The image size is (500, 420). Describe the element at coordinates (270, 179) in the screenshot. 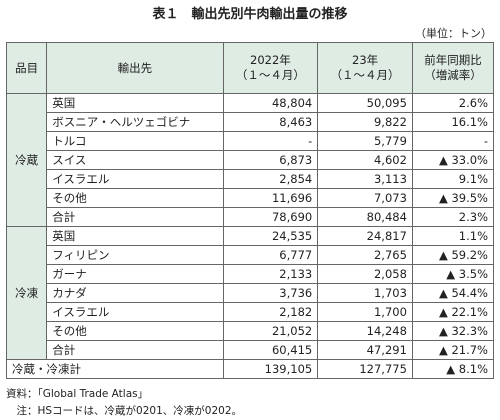

I see `value-cell: 2,854` at that location.